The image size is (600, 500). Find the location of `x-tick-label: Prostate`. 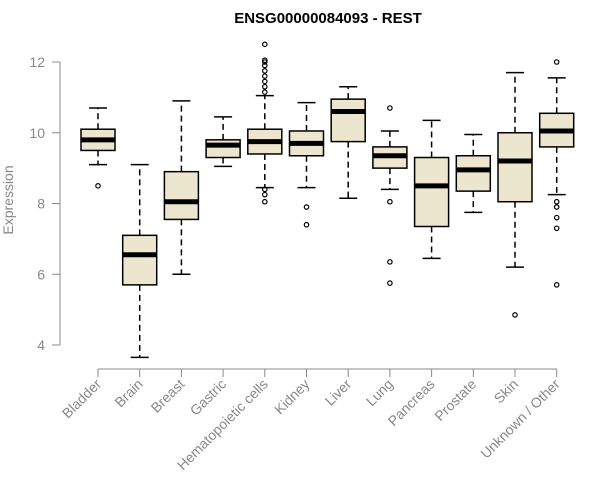

x-tick-label: Prostate is located at coordinates (455, 400).